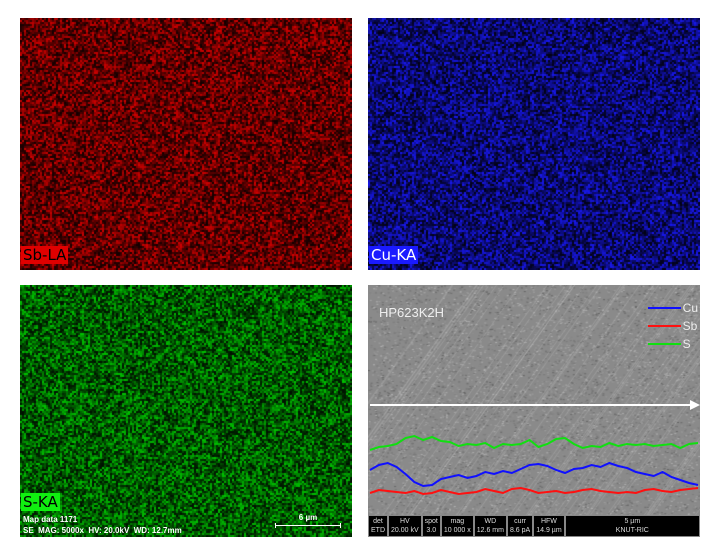  Describe the element at coordinates (490, 526) in the screenshot. I see `info-cell: WD 12.6 mm` at that location.